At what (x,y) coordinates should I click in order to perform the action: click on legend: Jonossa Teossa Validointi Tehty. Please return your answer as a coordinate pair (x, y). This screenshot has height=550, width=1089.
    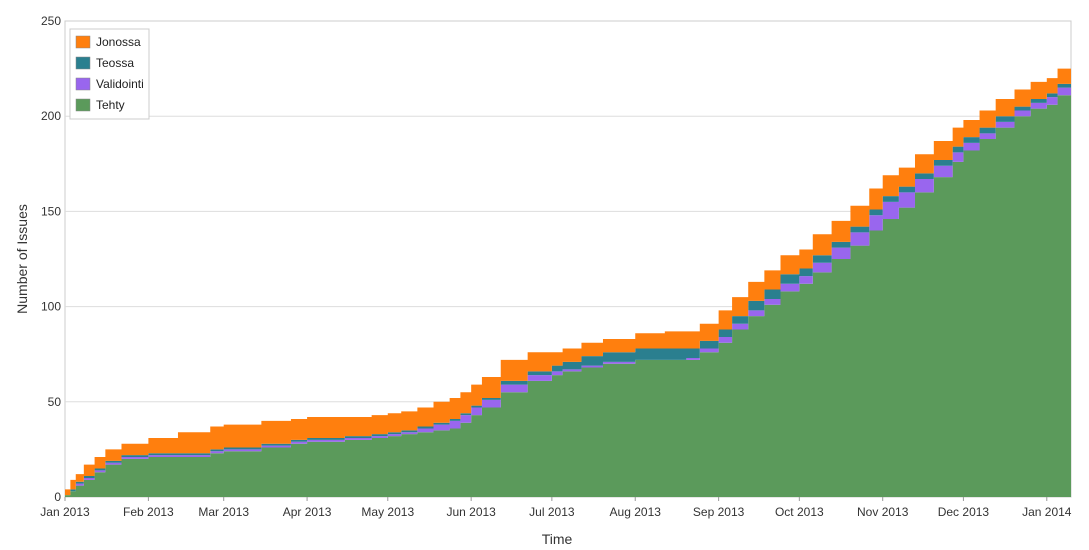
    Looking at the image, I should click on (109, 74).